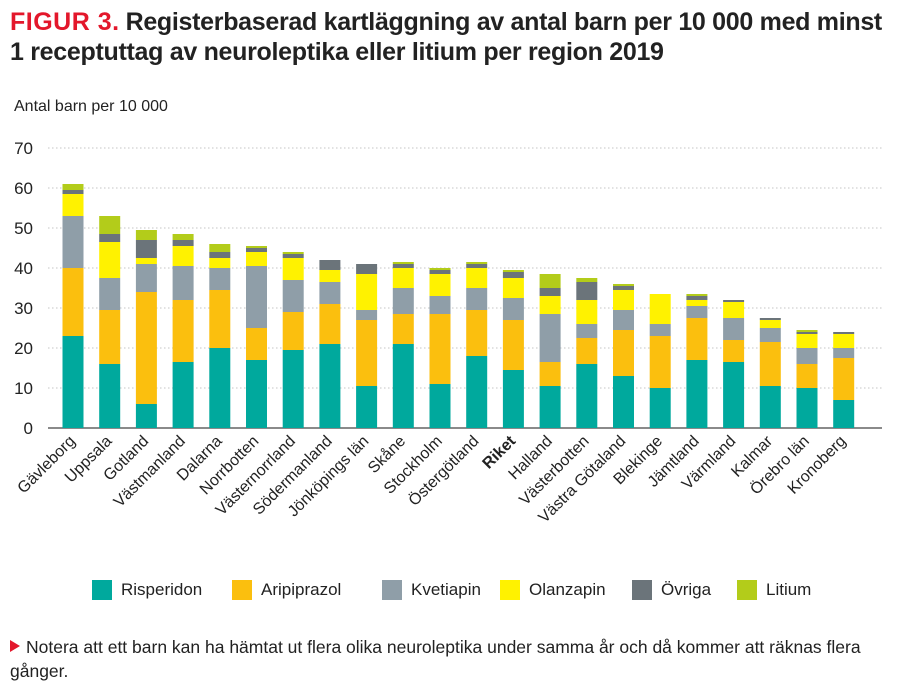  What do you see at coordinates (301, 589) in the screenshot?
I see `legend-label: Aripiprazol` at bounding box center [301, 589].